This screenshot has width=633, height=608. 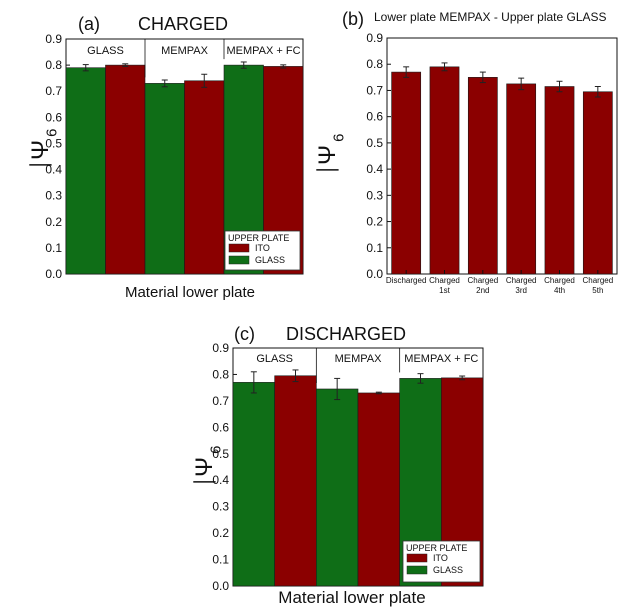 I want to click on panel-c-ylabel: Ψ6, so click(x=207, y=464).